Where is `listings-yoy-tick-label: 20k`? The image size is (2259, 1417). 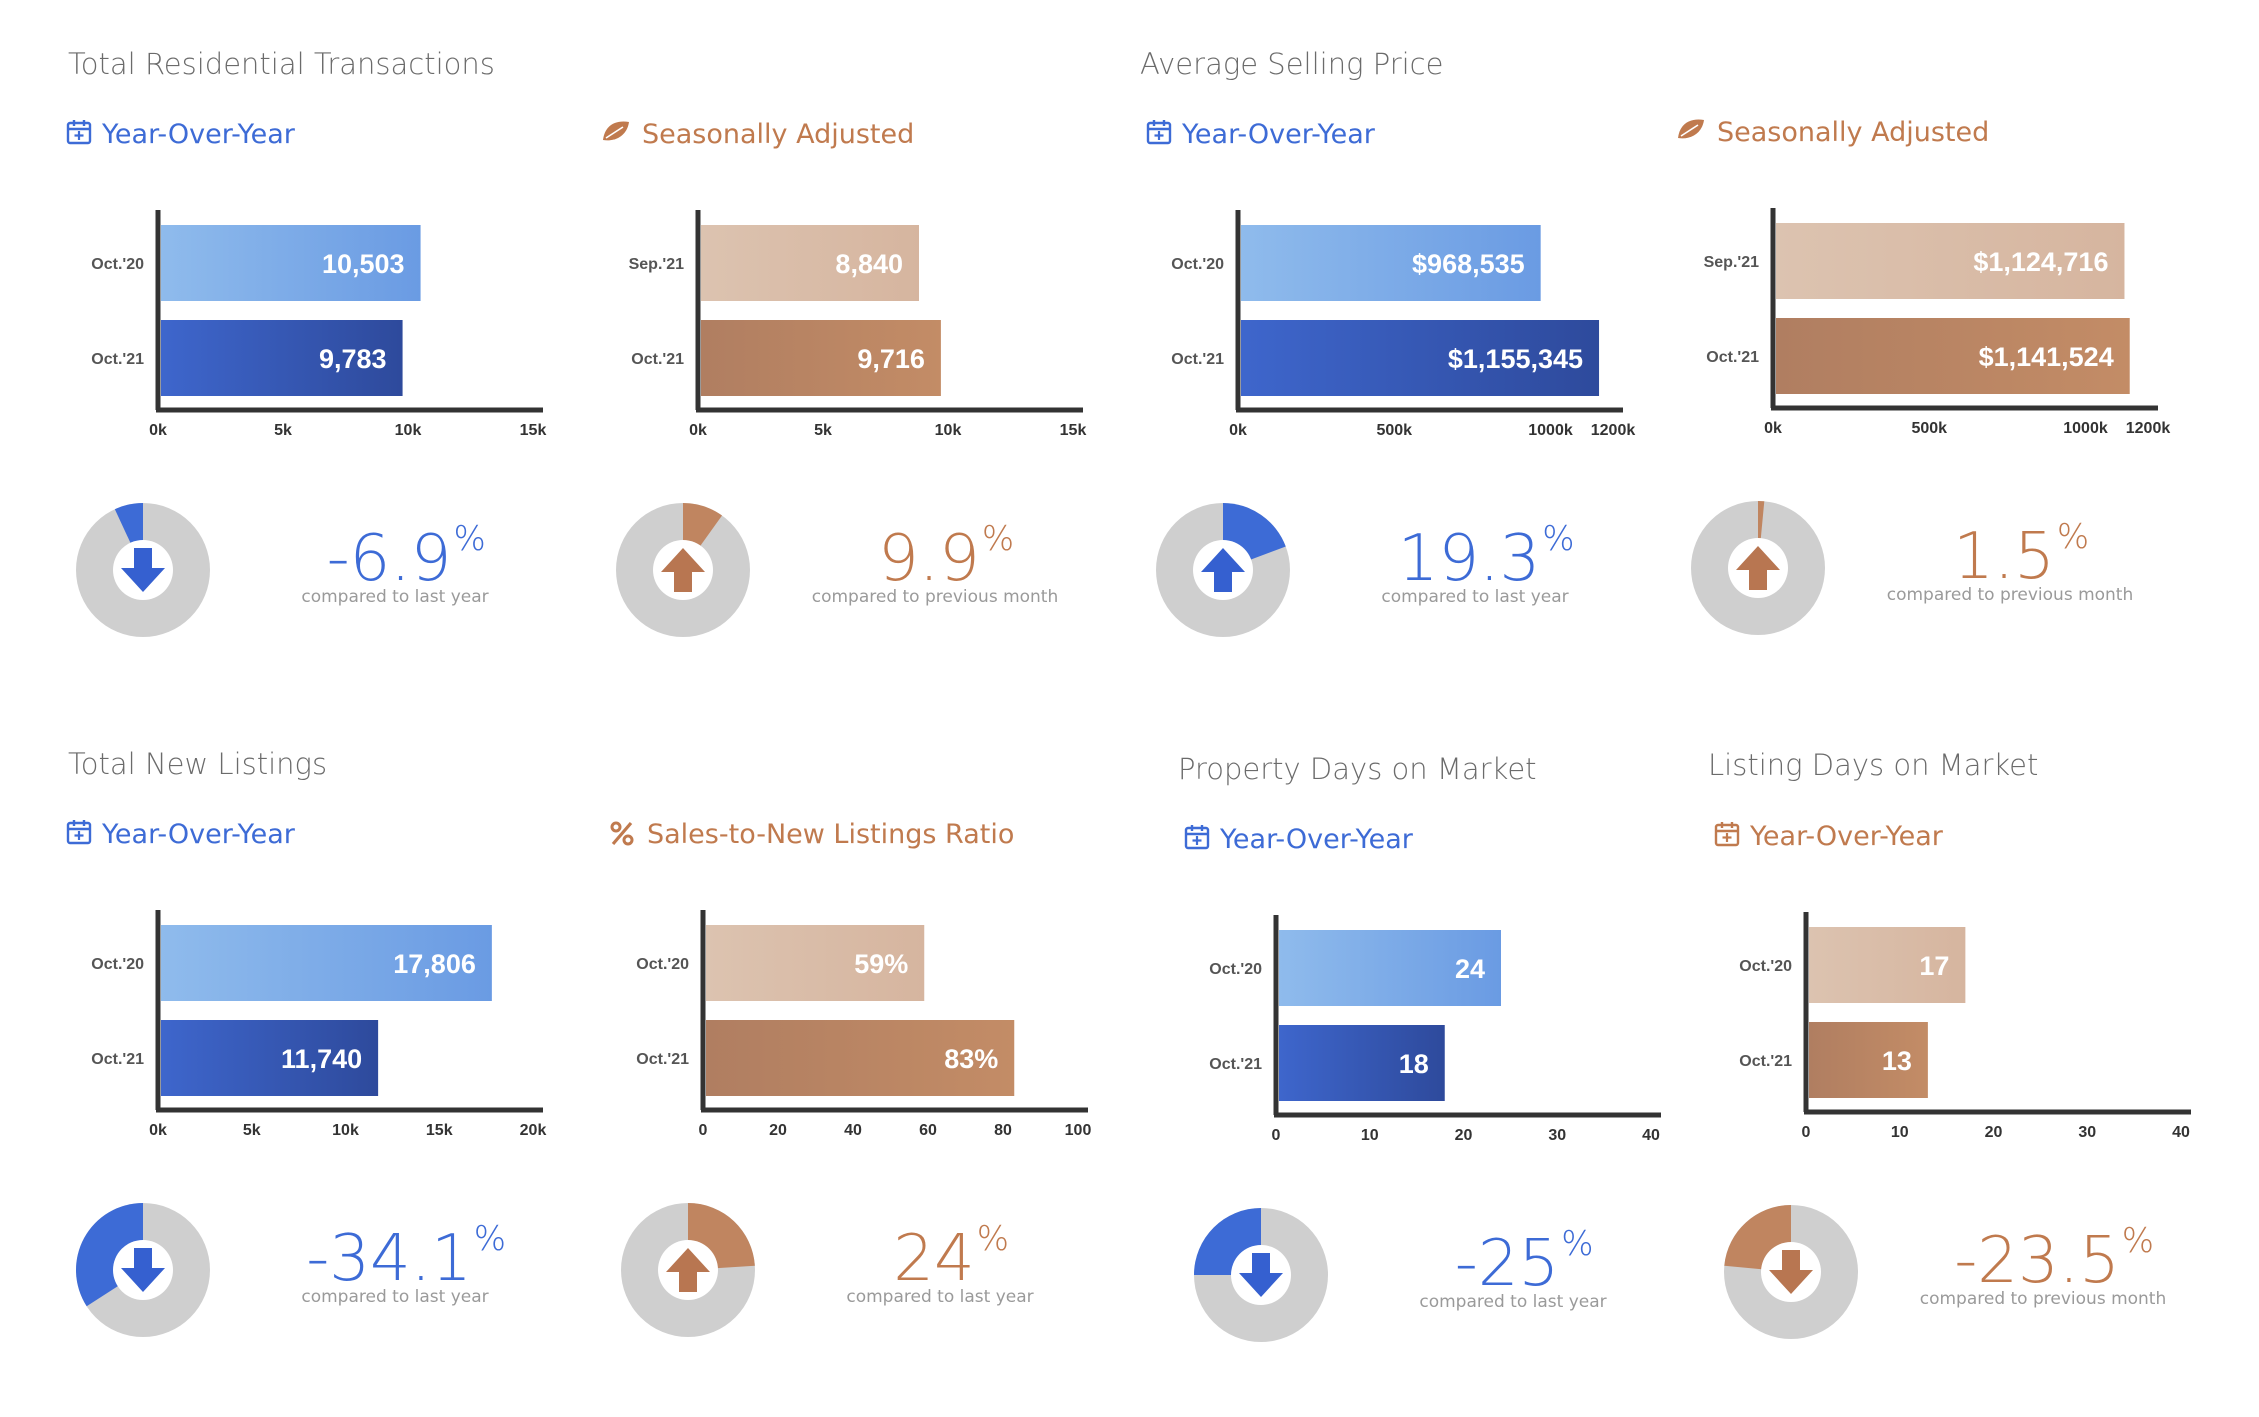 listings-yoy-tick-label: 20k is located at coordinates (533, 1130).